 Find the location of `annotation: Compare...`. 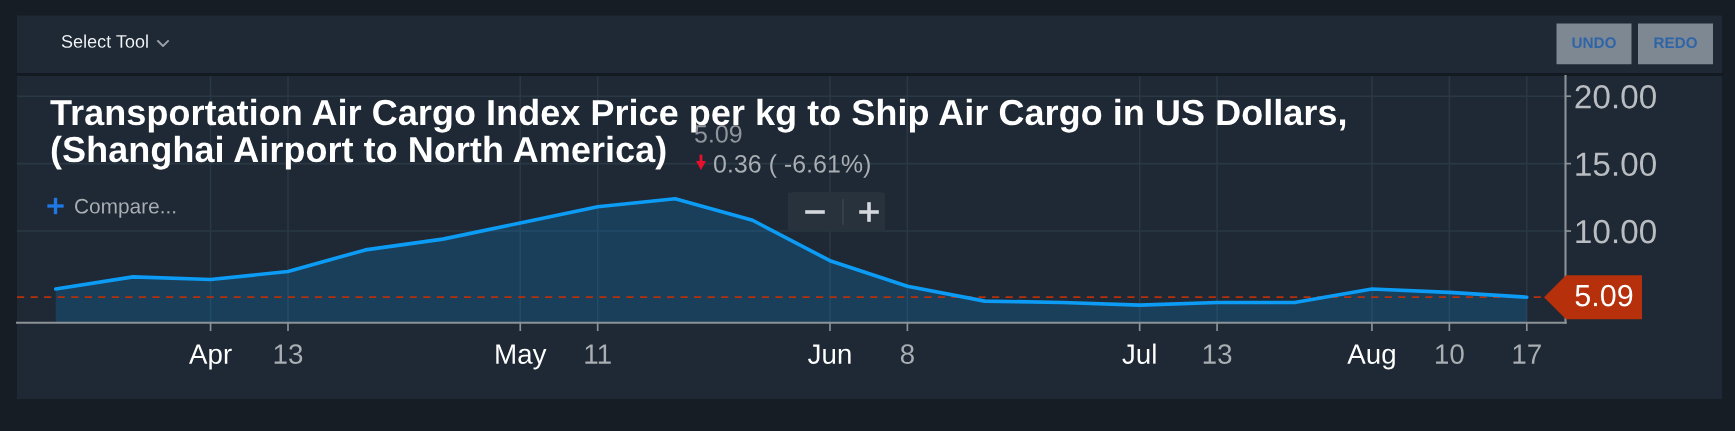

annotation: Compare... is located at coordinates (125, 208).